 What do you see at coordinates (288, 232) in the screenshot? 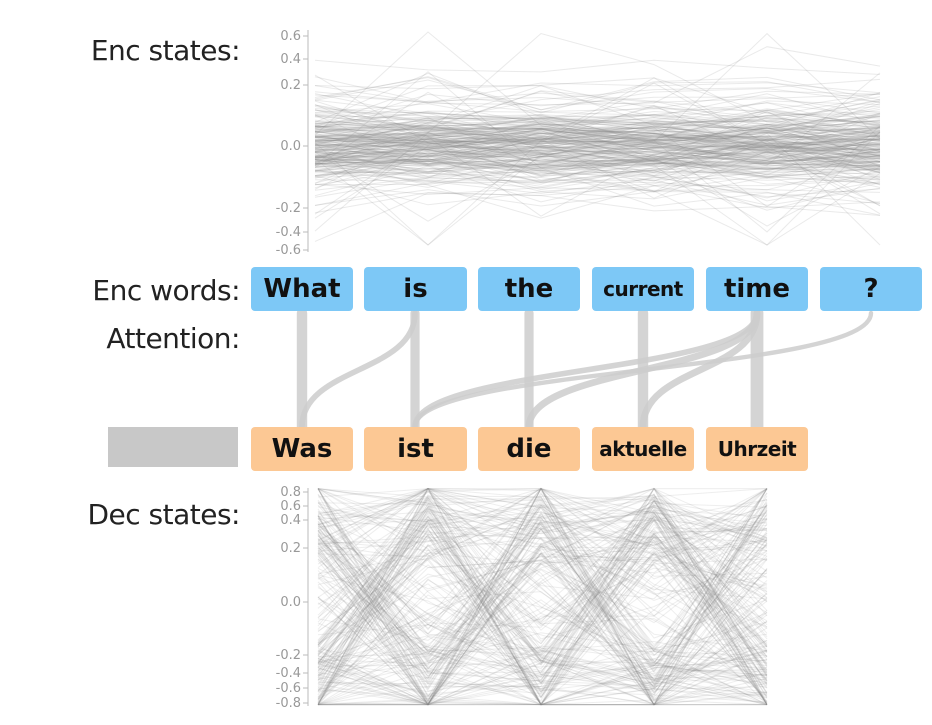
I see `axis-tick-label: -0.4` at bounding box center [288, 232].